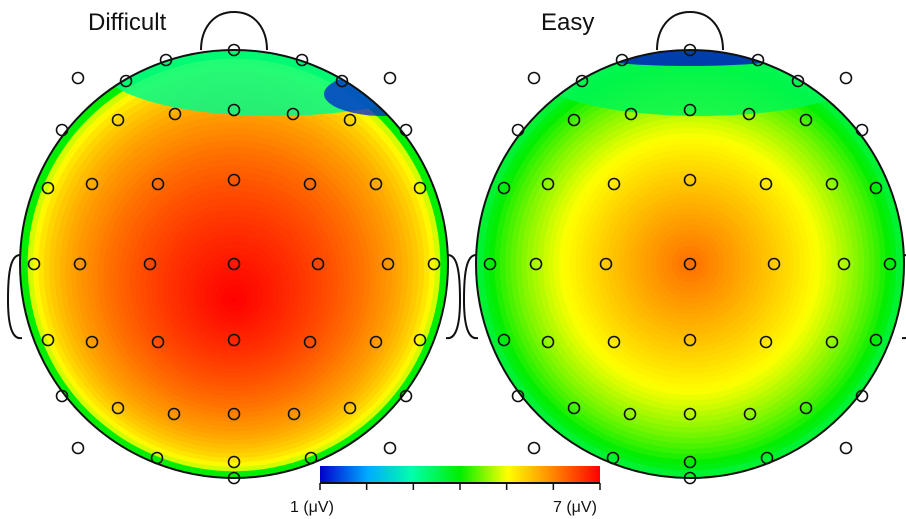 Image resolution: width=906 pixels, height=519 pixels. I want to click on panel-title-easy: Easy, so click(567, 22).